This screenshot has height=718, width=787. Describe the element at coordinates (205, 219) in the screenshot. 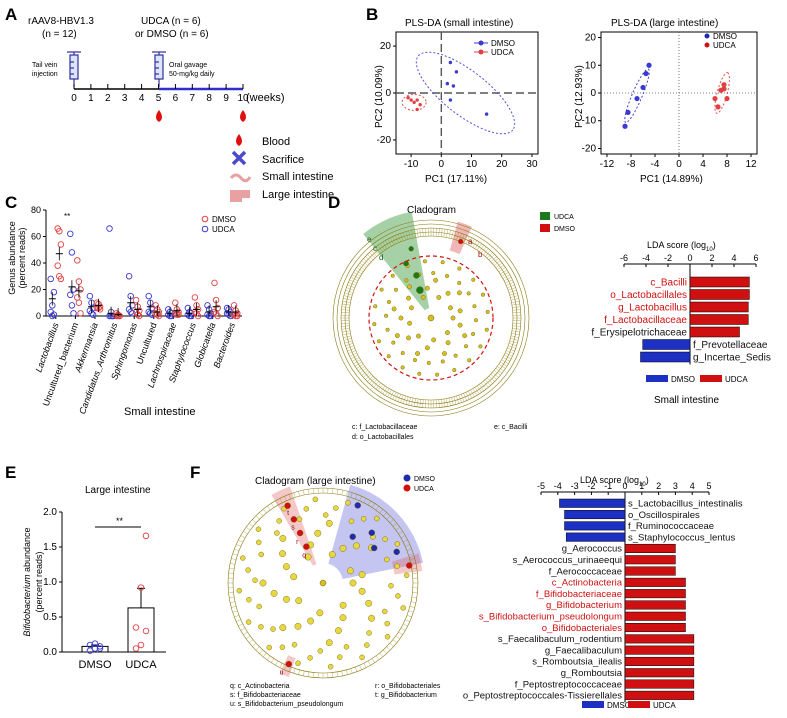

I see `legend-dmso-marker` at that location.